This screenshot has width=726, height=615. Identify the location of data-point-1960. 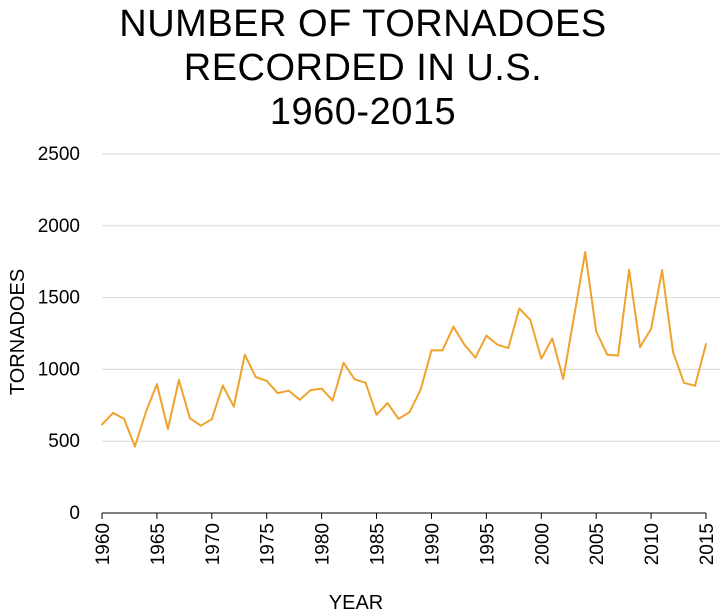
(102, 424).